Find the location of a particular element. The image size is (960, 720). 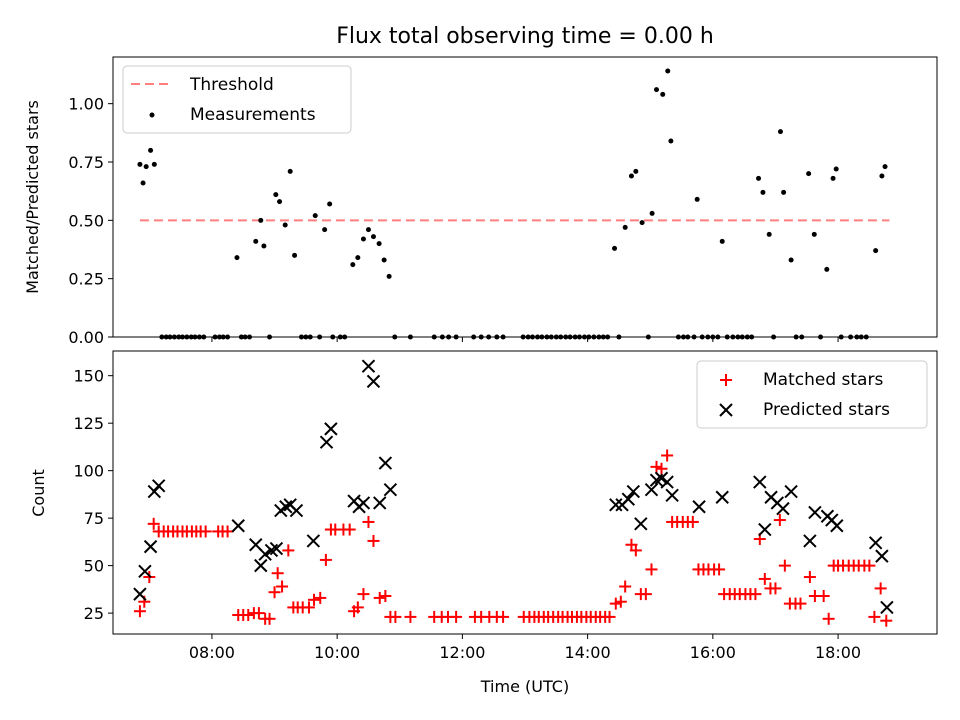

ratio-legend: Threshold Measurements is located at coordinates (237, 99).